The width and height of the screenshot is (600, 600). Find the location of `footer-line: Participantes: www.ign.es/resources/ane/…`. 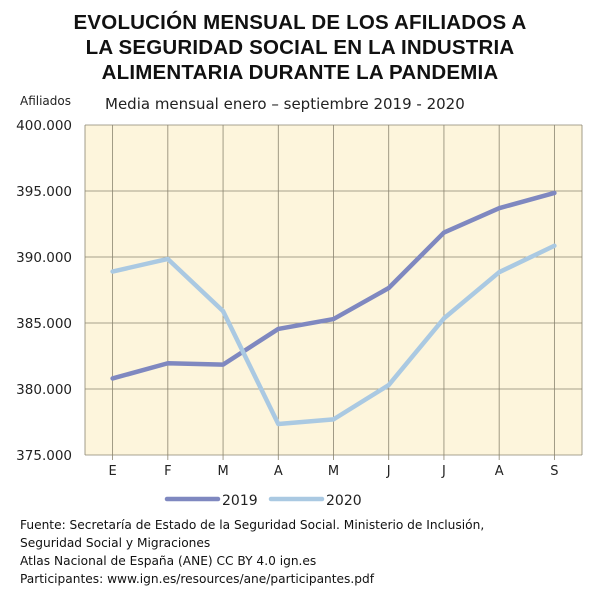

footer-line: Participantes: www.ign.es/resources/ane/… is located at coordinates (197, 579).